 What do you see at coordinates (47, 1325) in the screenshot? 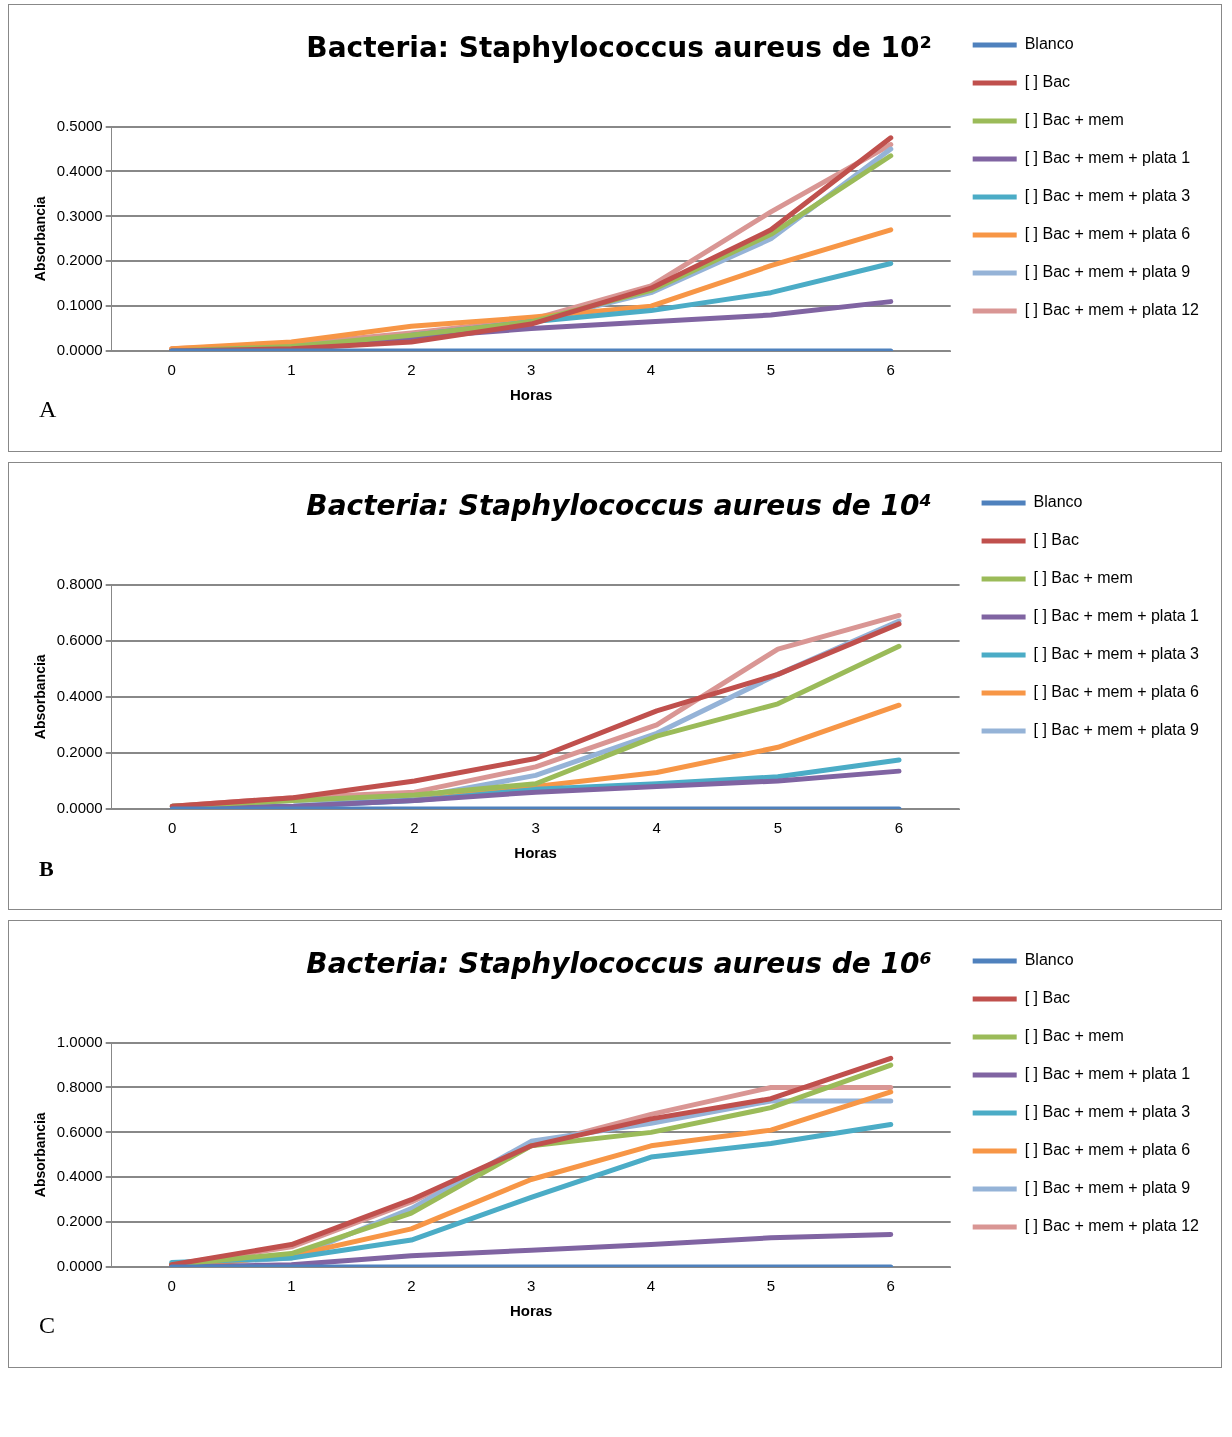
I see `text: C` at bounding box center [47, 1325].